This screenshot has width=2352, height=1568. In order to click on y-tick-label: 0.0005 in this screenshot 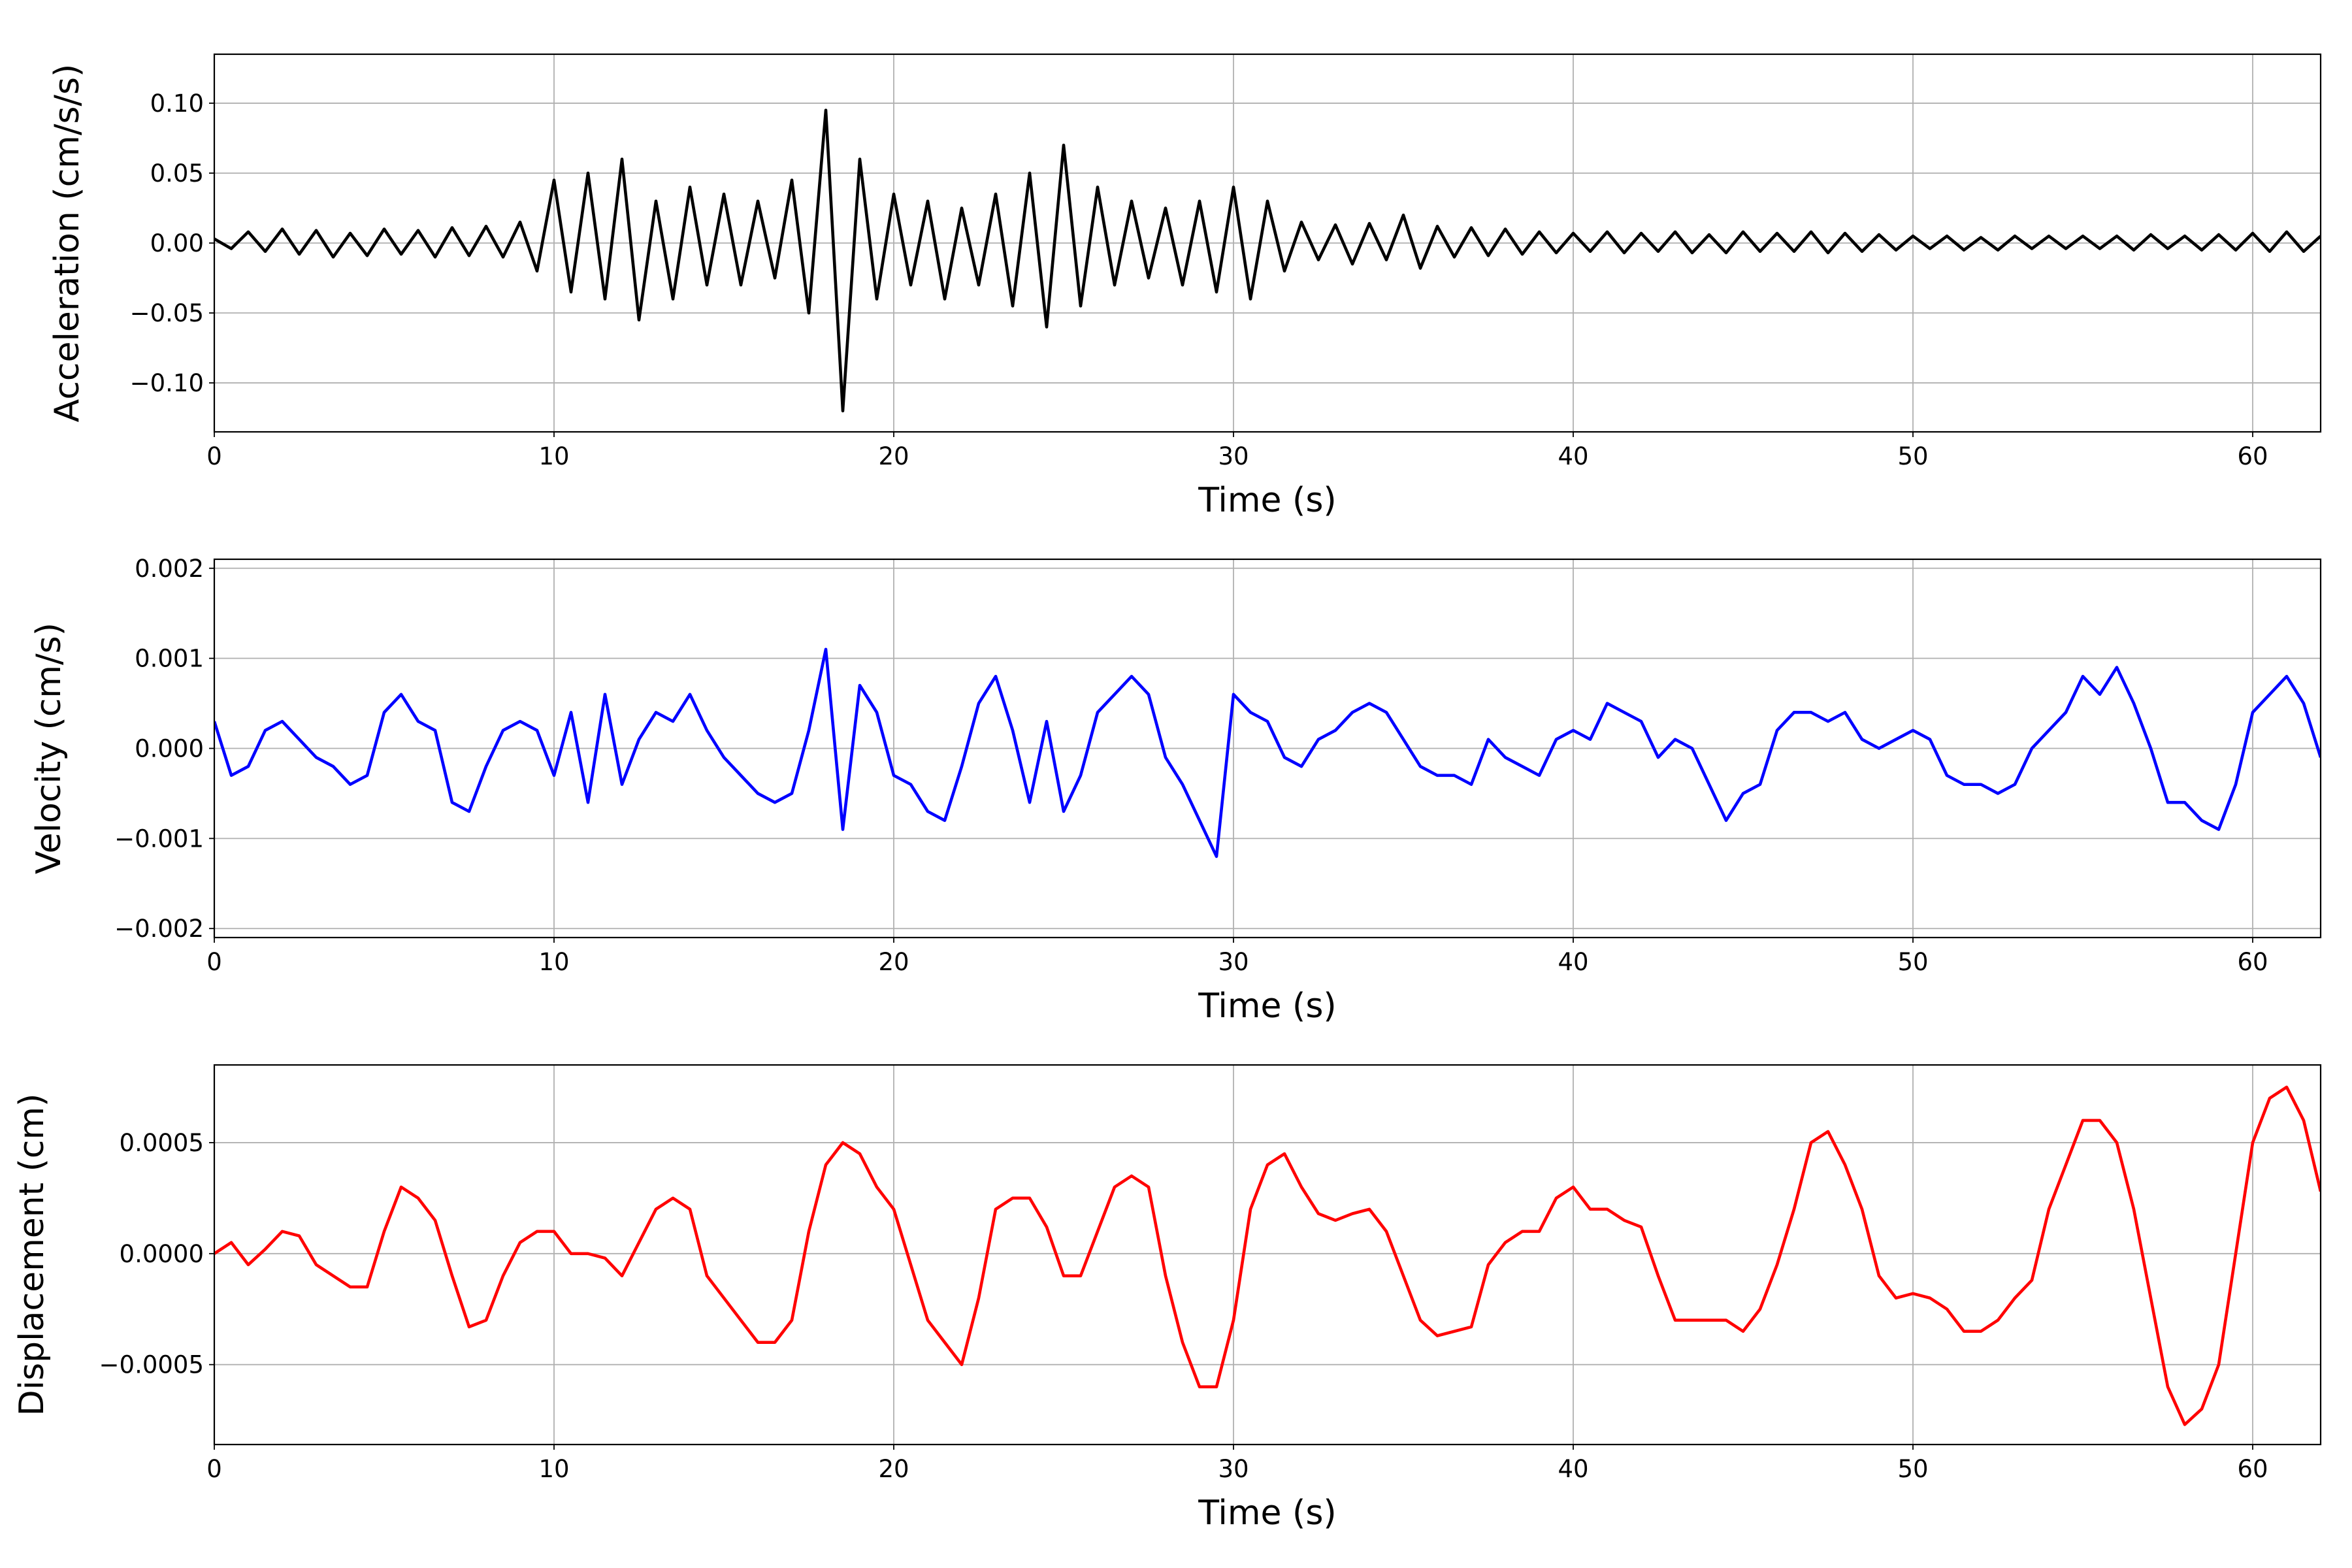, I will do `click(162, 1143)`.